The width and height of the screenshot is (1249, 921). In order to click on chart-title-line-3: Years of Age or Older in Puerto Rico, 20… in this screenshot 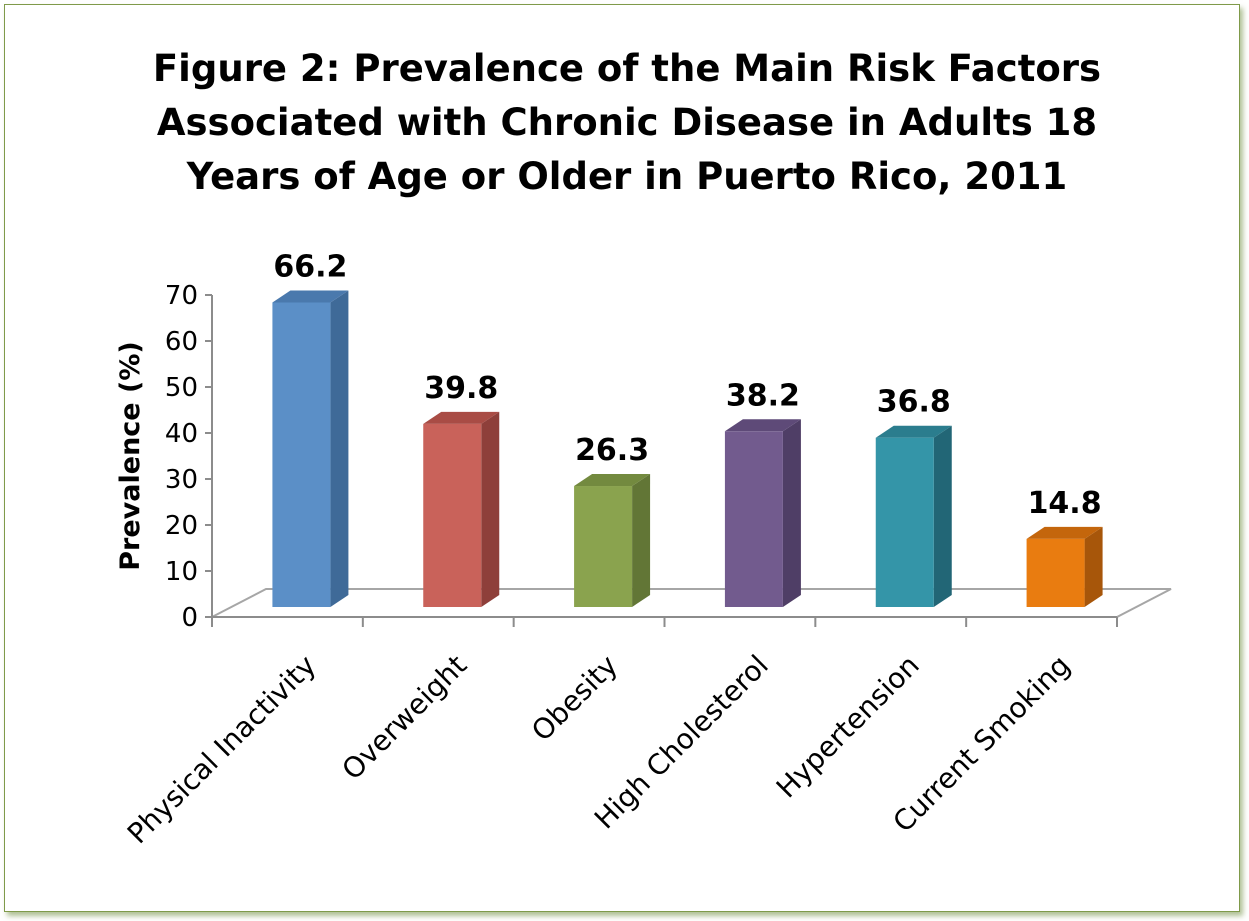, I will do `click(627, 176)`.